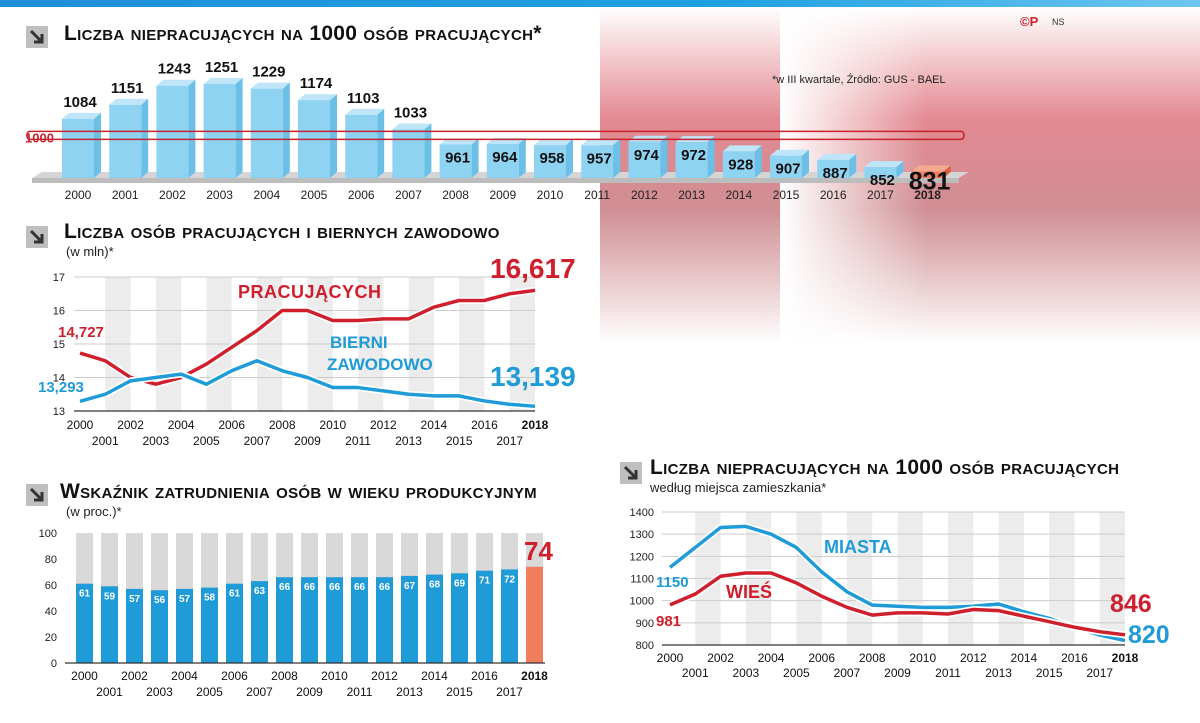  What do you see at coordinates (282, 425) in the screenshot?
I see `chart2-tick-label: 2008` at bounding box center [282, 425].